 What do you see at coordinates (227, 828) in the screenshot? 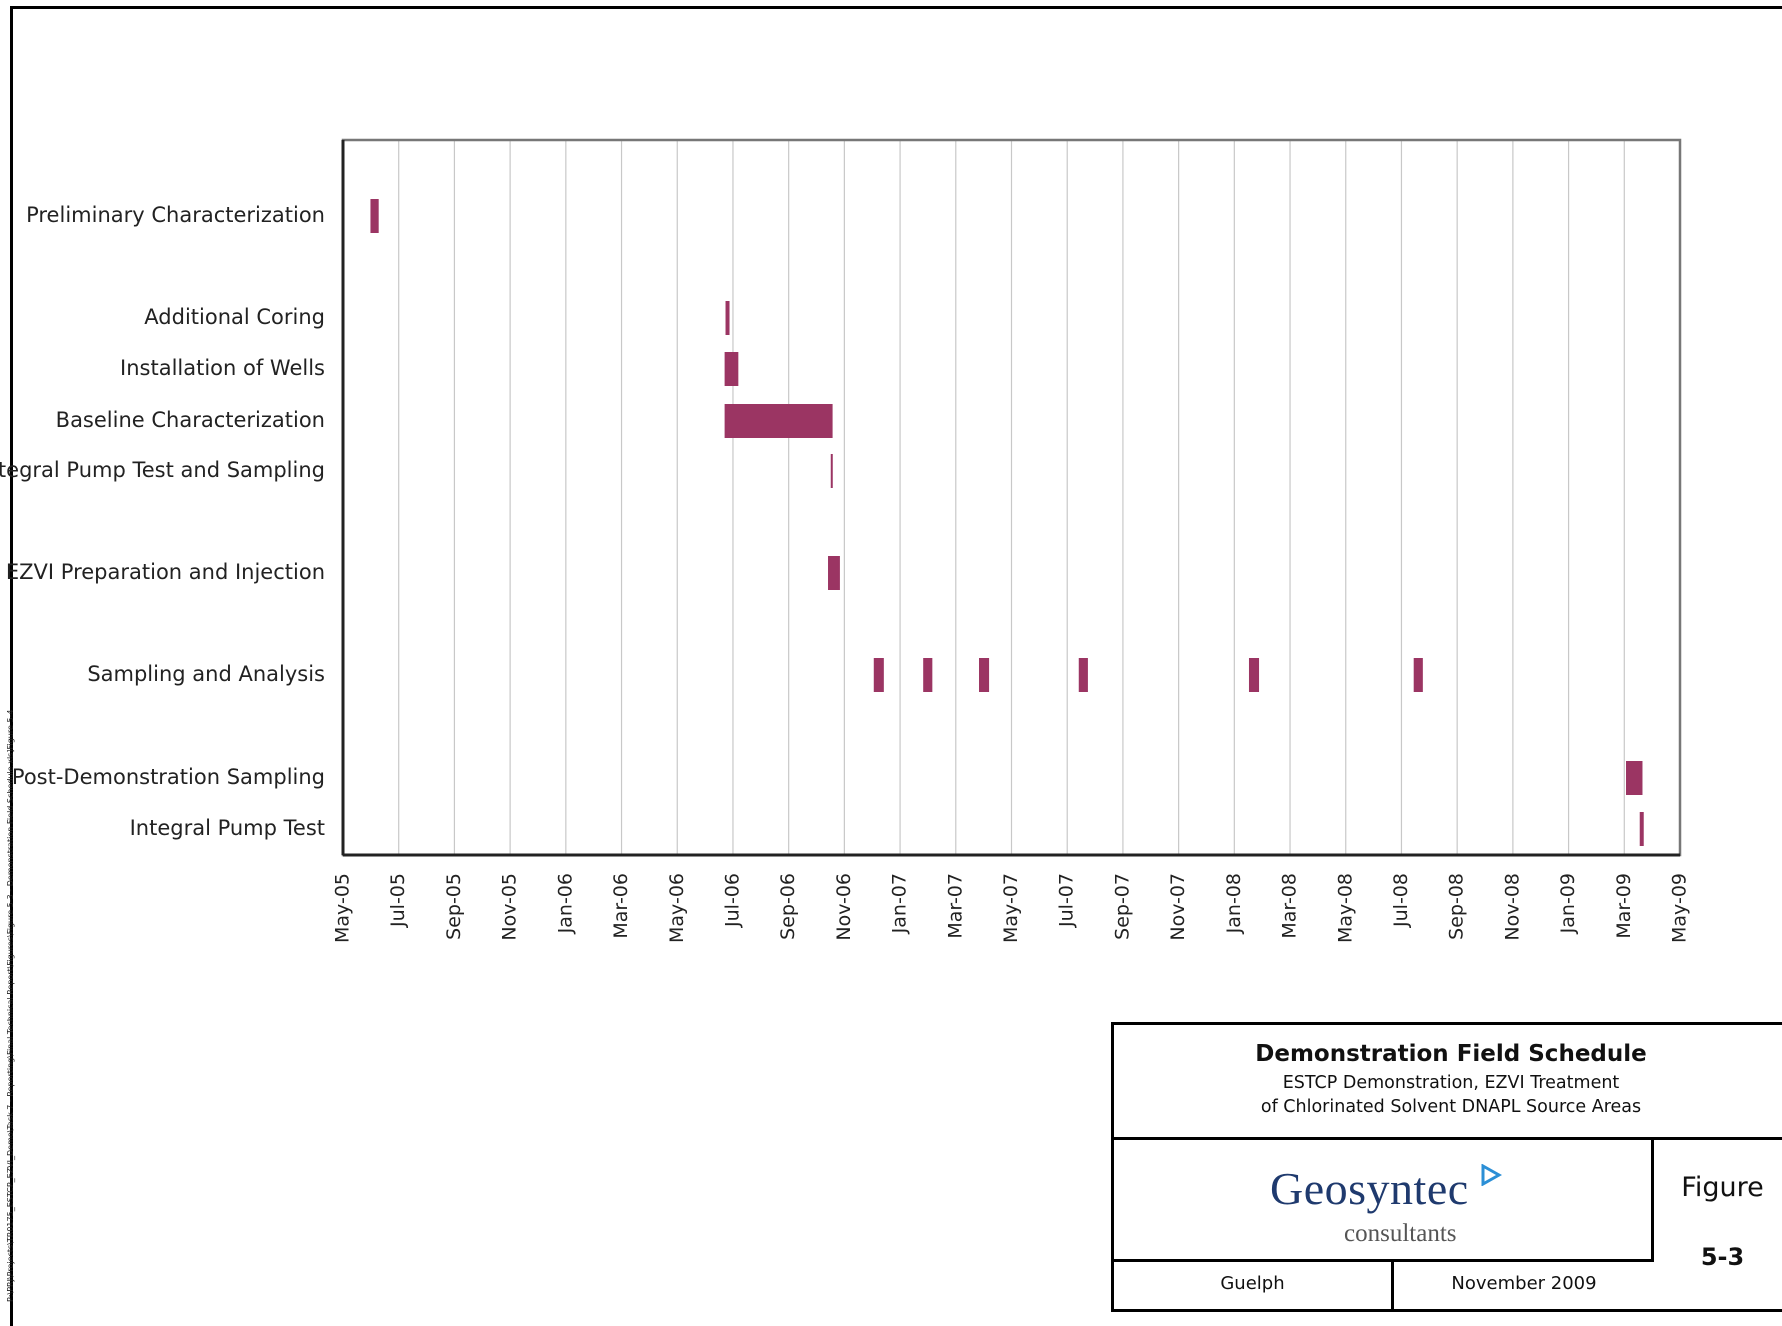
I see `task-label: Integral Pump Test` at bounding box center [227, 828].